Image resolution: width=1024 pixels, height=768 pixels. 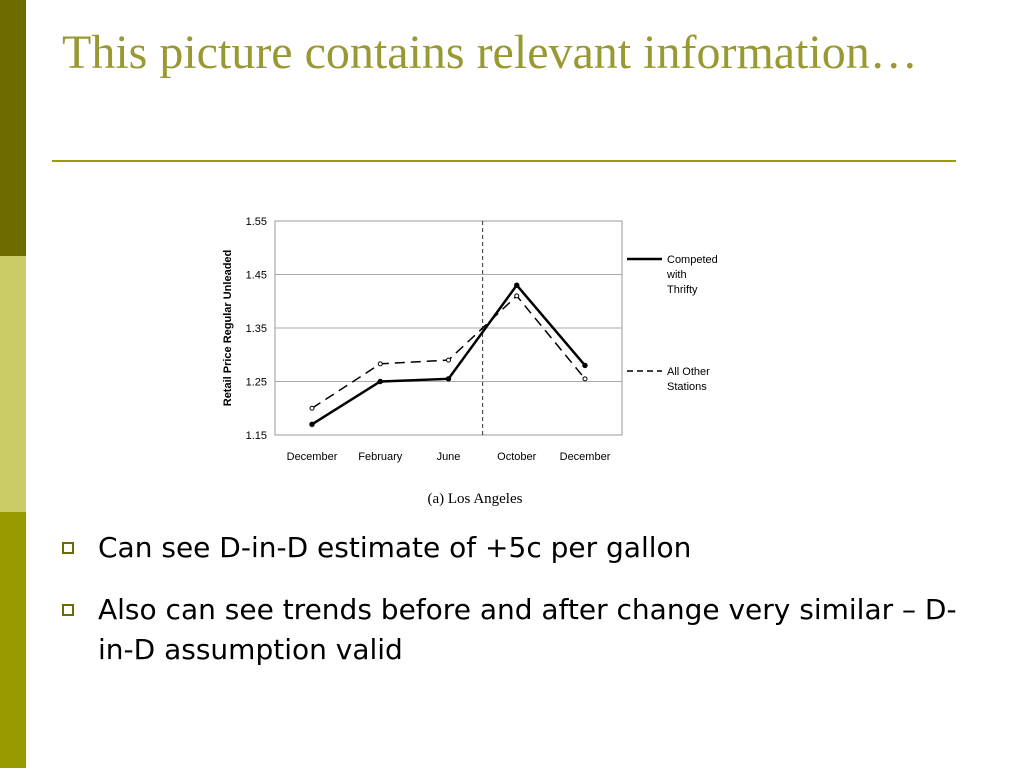 What do you see at coordinates (380, 457) in the screenshot?
I see `x-tick-label: February` at bounding box center [380, 457].